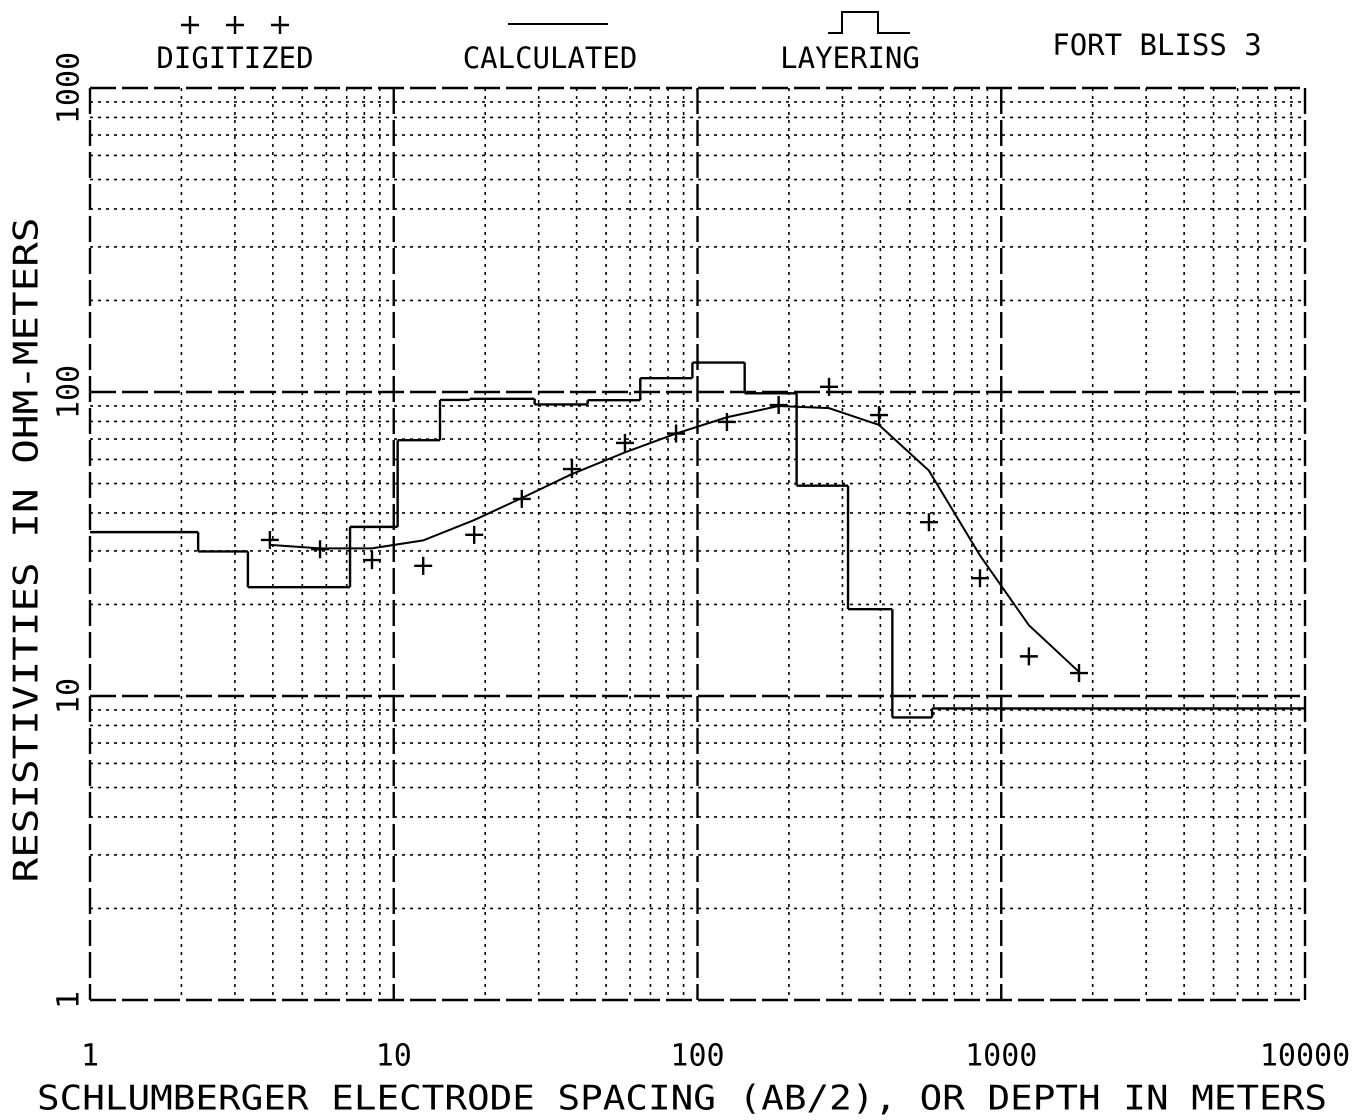  Describe the element at coordinates (674, 539) in the screenshot. I see `calculated-curve` at that location.